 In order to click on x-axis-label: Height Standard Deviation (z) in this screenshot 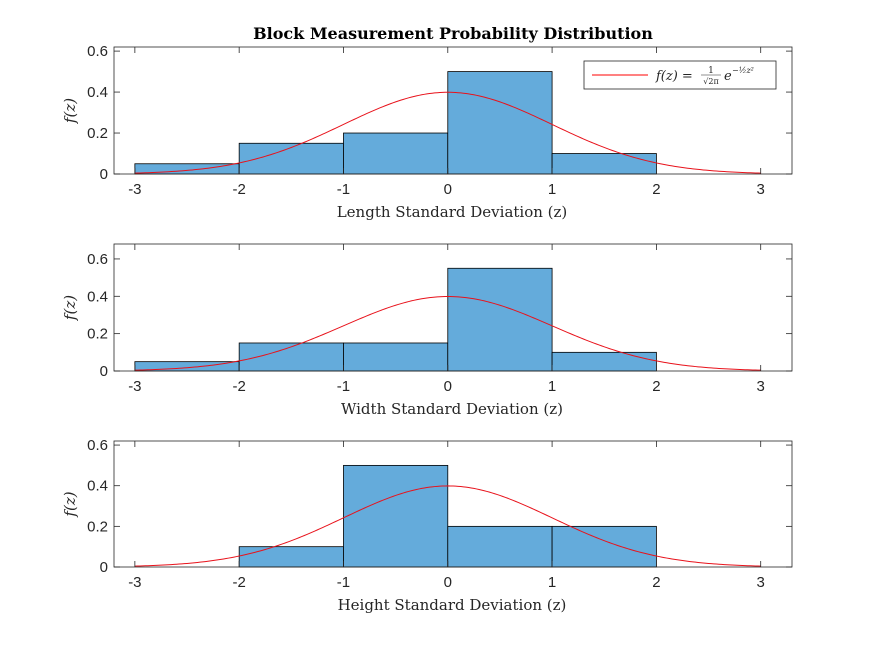, I will do `click(452, 605)`.